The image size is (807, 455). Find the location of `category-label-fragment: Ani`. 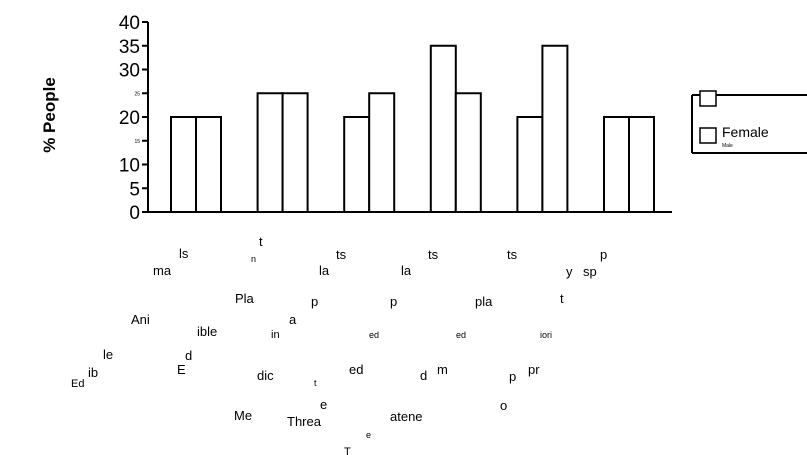

category-label-fragment: Ani is located at coordinates (140, 319).